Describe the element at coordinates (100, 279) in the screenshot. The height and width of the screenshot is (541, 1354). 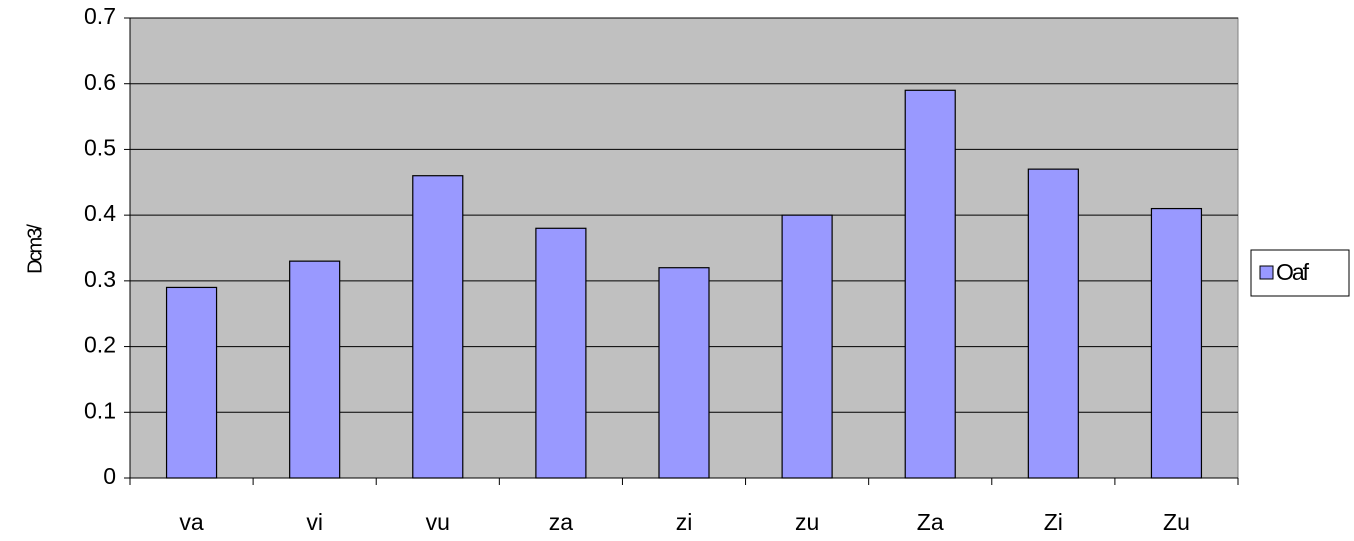
I see `y-tick-label: 0.3` at that location.